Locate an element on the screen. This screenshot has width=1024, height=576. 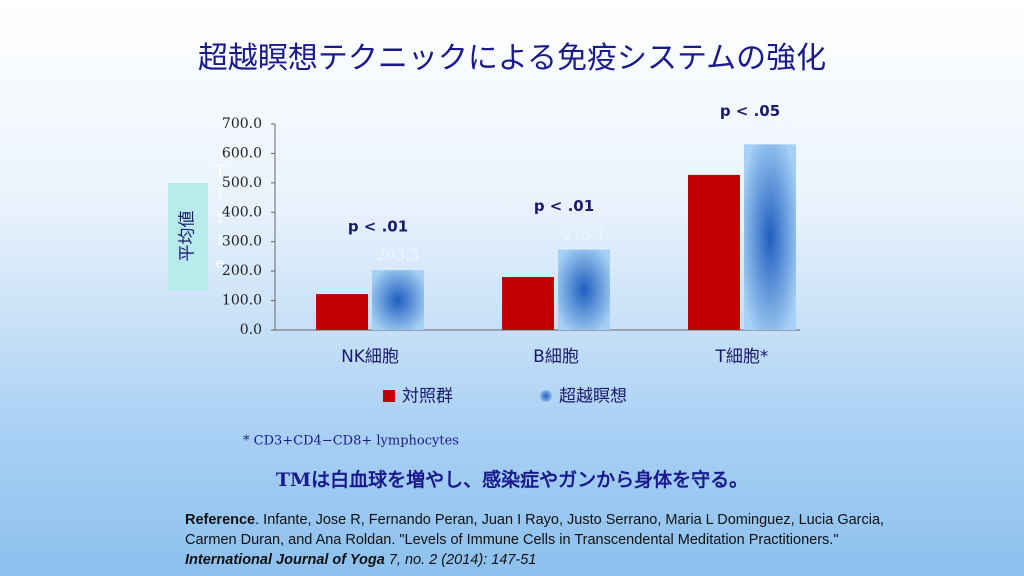
value-label: 273.1 is located at coordinates (584, 235).